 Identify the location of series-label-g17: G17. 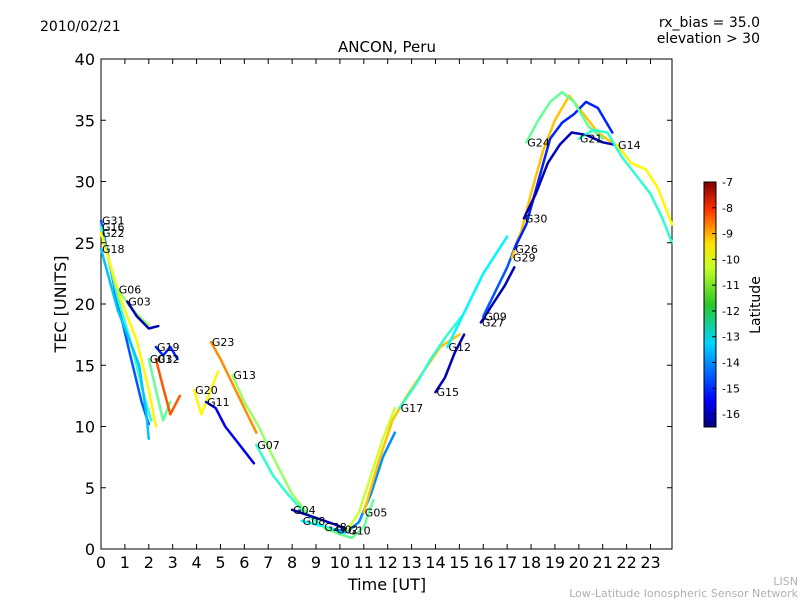
(412, 408).